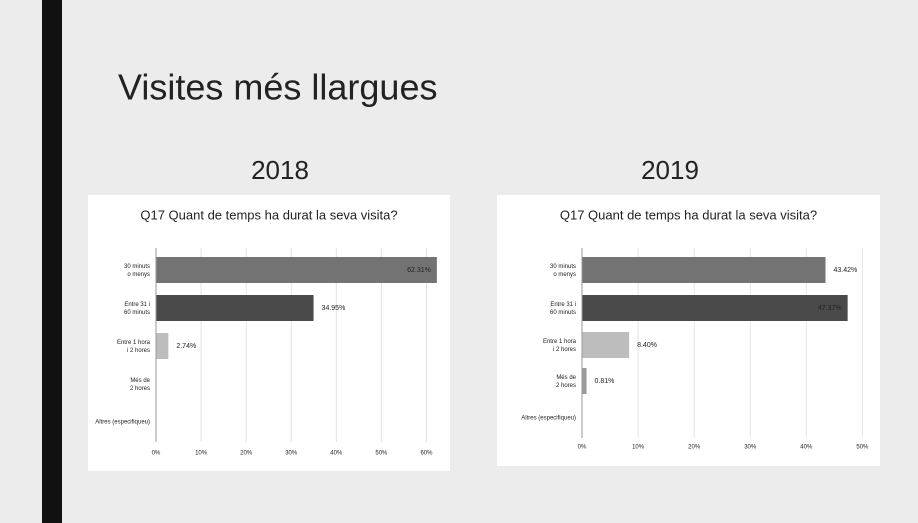 Image resolution: width=918 pixels, height=523 pixels. I want to click on value-label: 8.40%, so click(647, 345).